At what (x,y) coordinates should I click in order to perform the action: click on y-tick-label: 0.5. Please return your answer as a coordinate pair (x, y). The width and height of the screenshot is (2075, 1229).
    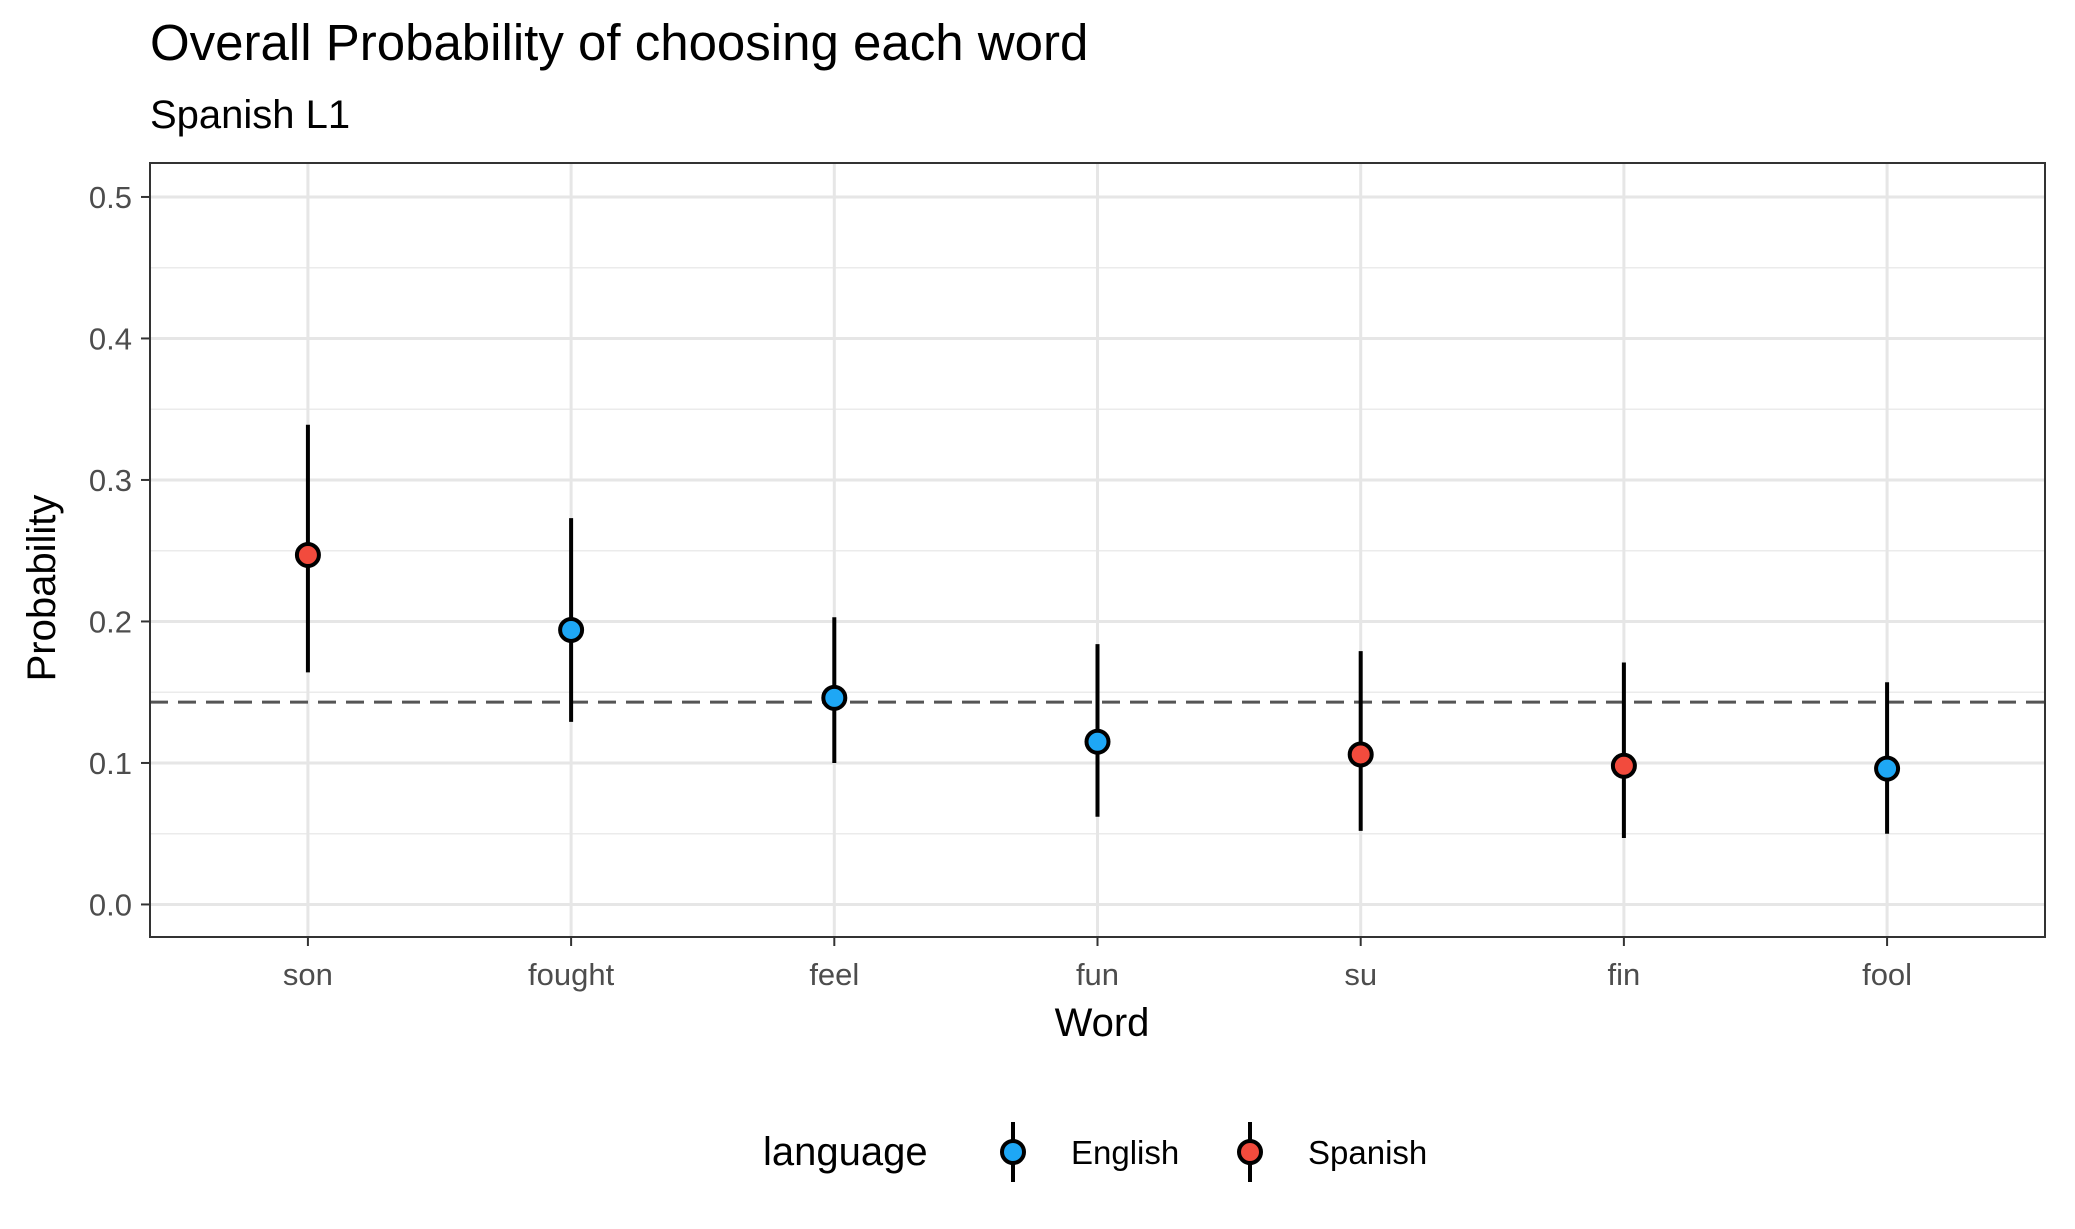
    Looking at the image, I should click on (110, 197).